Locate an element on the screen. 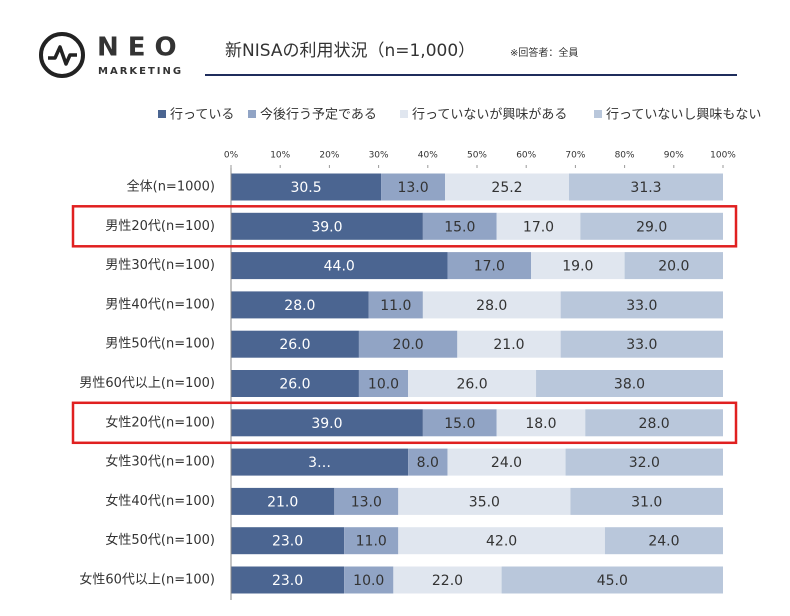 The width and height of the screenshot is (790, 616). logo-wave is located at coordinates (62, 55).